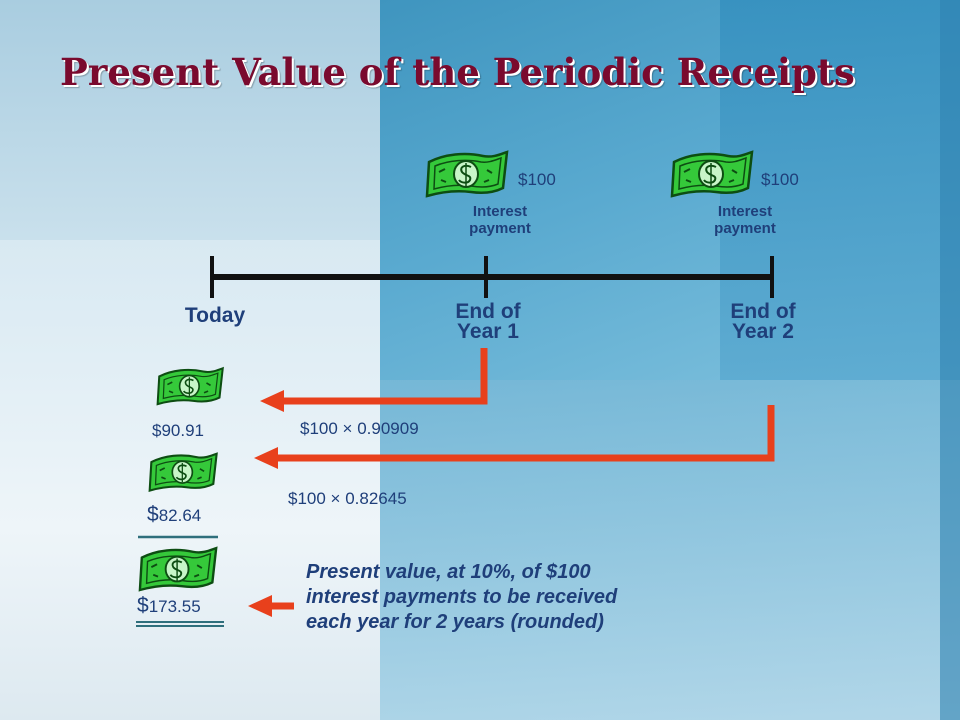 The width and height of the screenshot is (960, 720). What do you see at coordinates (180, 515) in the screenshot?
I see `present-value-amount: 82.64` at bounding box center [180, 515].